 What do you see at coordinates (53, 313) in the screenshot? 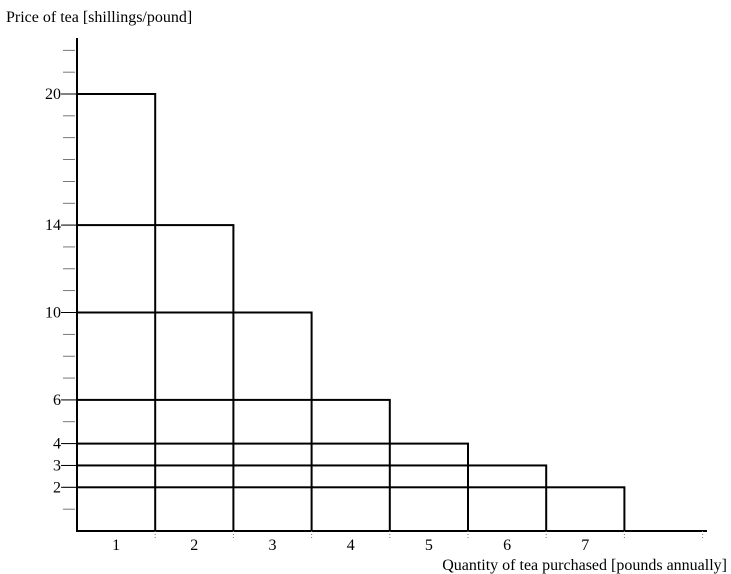
I see `y-tick-label: 10` at bounding box center [53, 313].